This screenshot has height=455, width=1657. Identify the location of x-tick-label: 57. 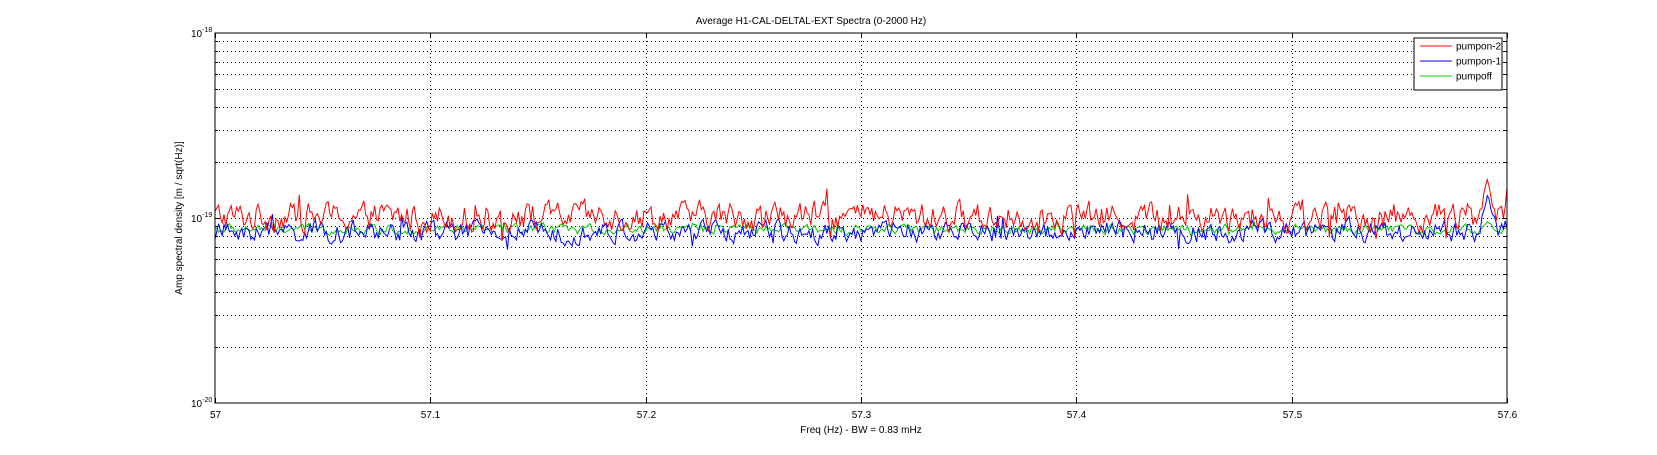
(216, 415).